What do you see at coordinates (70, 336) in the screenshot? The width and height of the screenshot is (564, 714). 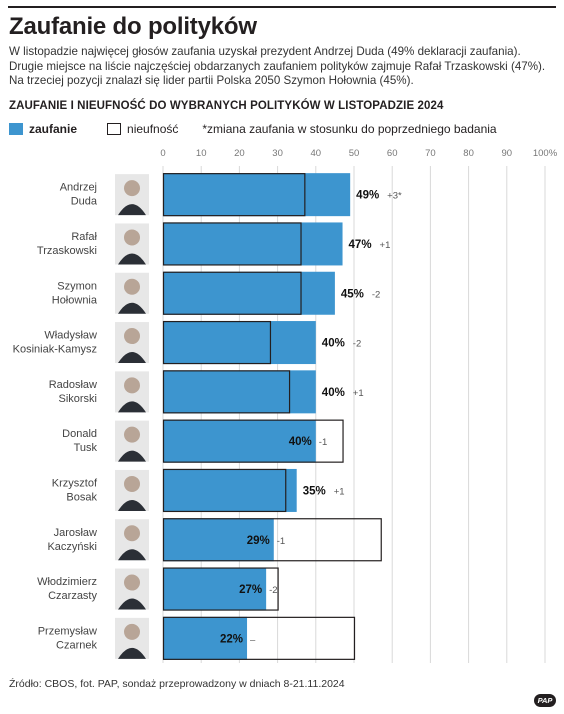 I see `politician-first-name: Władysław` at bounding box center [70, 336].